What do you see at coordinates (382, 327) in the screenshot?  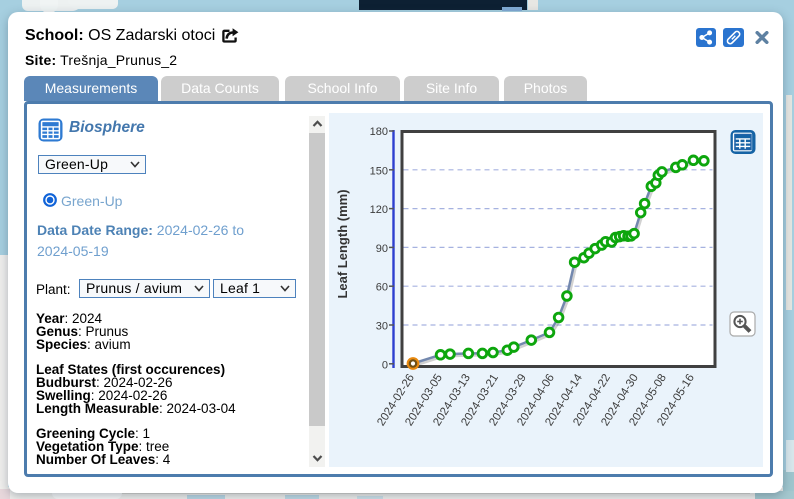 I see `svg-text: 30` at bounding box center [382, 327].